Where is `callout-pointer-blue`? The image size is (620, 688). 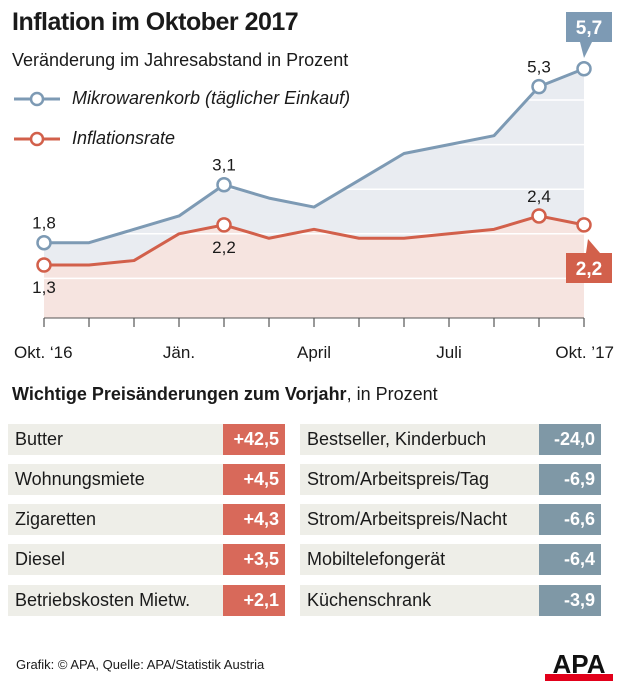
callout-pointer-blue is located at coordinates (586, 50).